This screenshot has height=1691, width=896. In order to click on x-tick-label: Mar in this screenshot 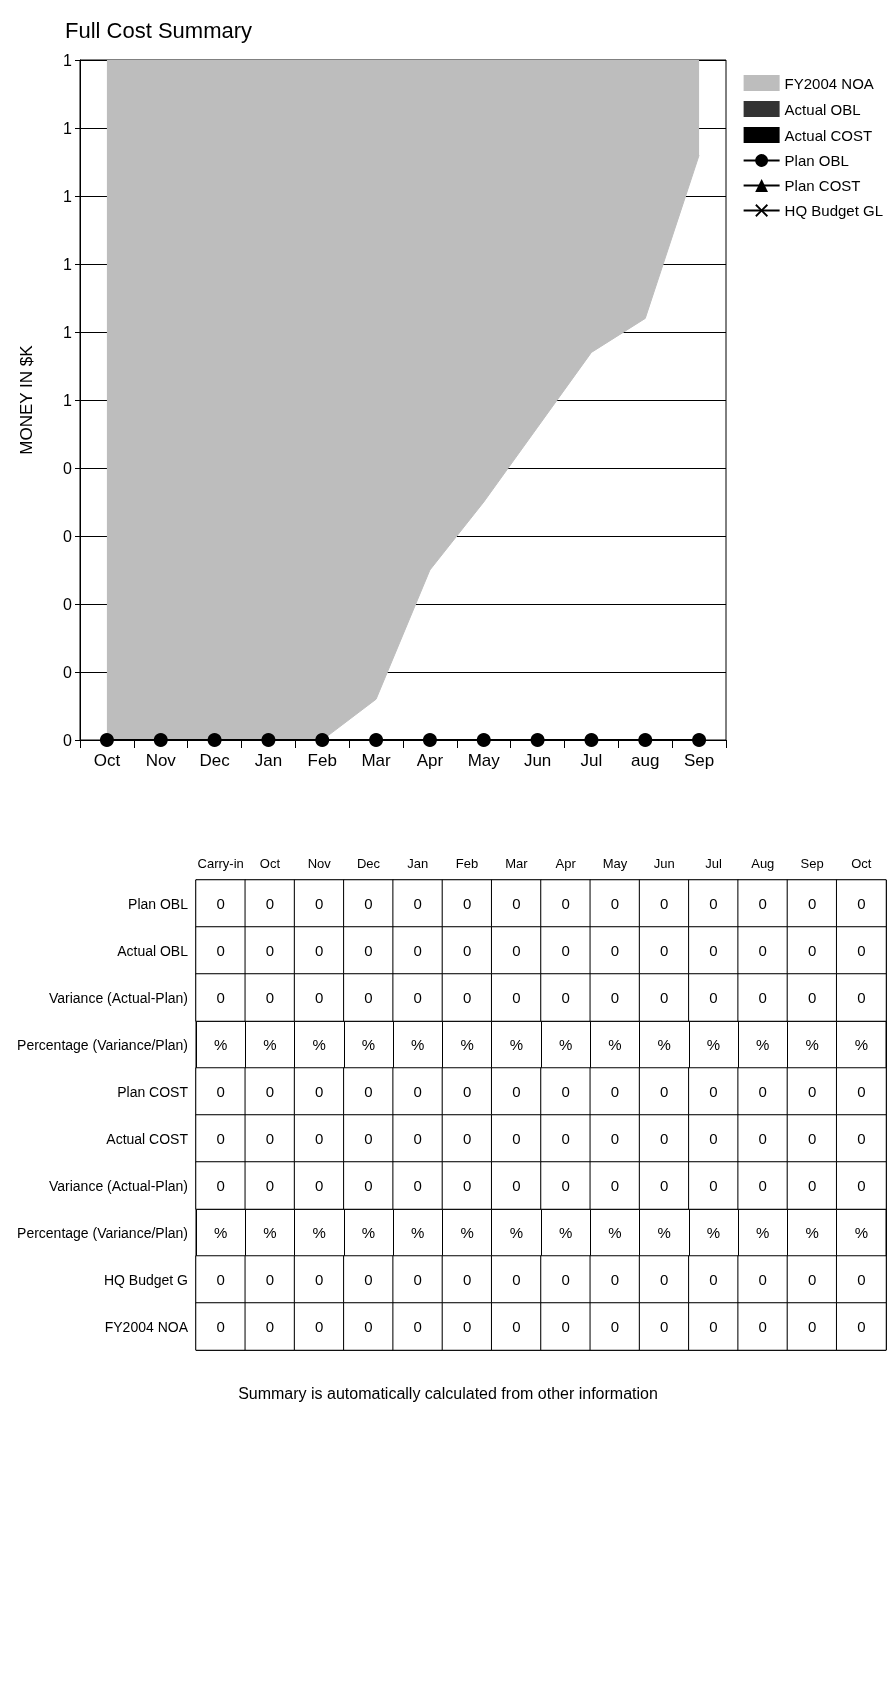, I will do `click(517, 863)`.